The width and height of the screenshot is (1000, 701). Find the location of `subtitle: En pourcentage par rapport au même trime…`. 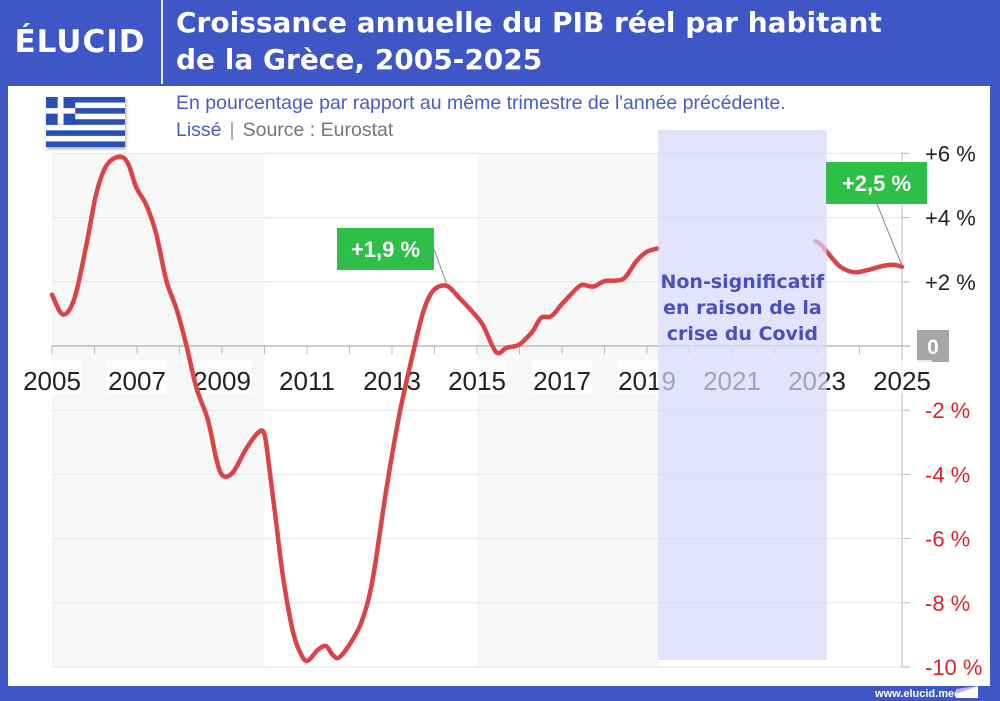

subtitle: En pourcentage par rapport au même trime… is located at coordinates (481, 103).